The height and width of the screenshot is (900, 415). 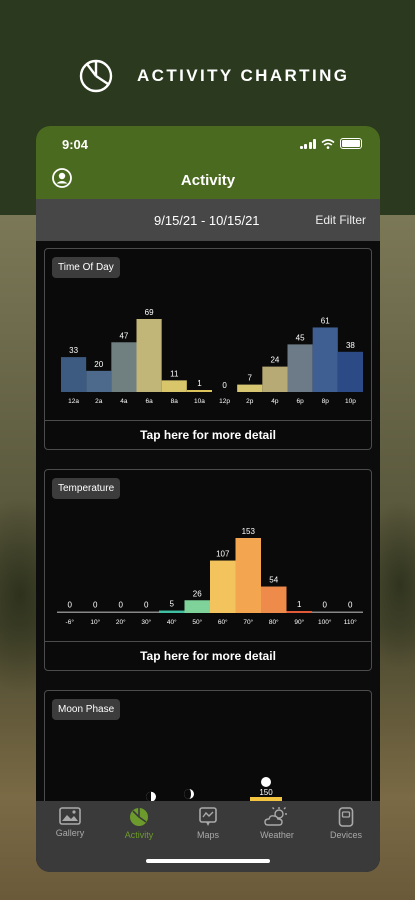 What do you see at coordinates (73, 401) in the screenshot?
I see `tick-label: 12a` at bounding box center [73, 401].